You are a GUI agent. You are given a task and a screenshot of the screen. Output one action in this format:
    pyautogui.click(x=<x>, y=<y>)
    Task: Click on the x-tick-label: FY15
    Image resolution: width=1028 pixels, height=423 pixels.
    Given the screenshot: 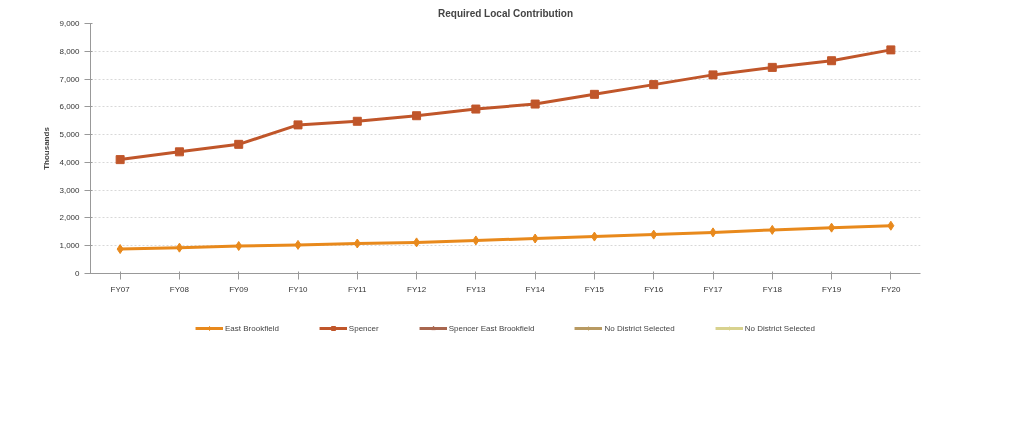 What is the action you would take?
    pyautogui.click(x=594, y=289)
    